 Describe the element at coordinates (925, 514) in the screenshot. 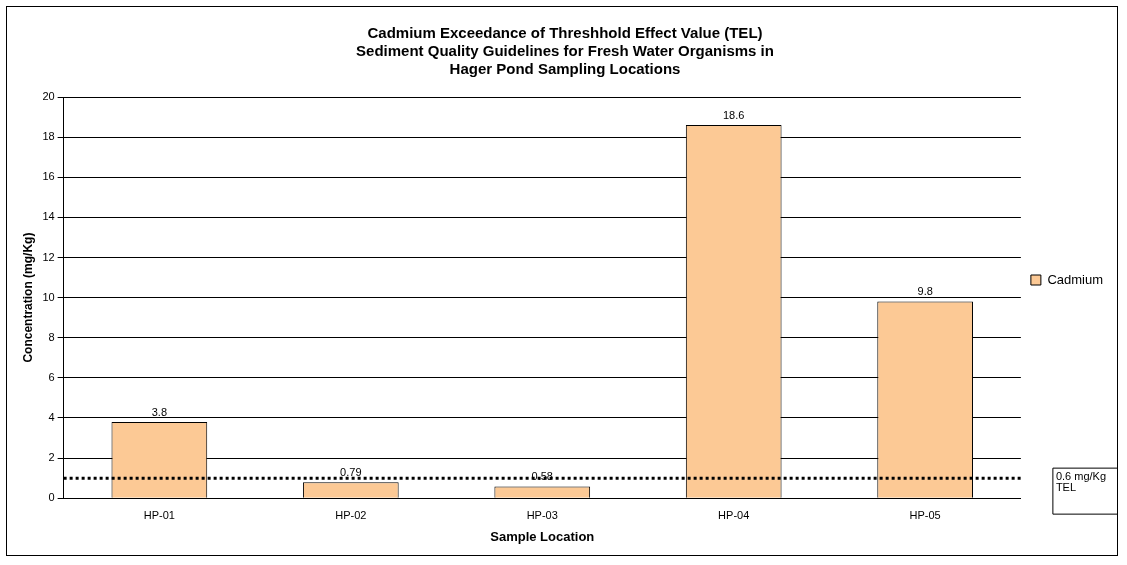

I see `x-tick-label: HP-05` at that location.